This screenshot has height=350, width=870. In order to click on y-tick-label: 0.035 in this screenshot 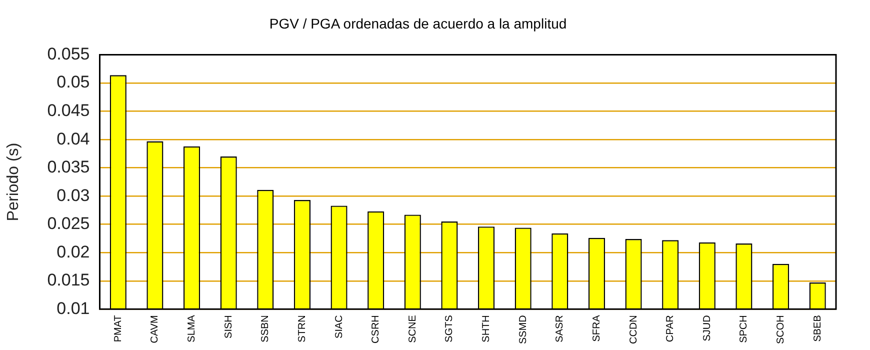, I will do `click(68, 167)`.